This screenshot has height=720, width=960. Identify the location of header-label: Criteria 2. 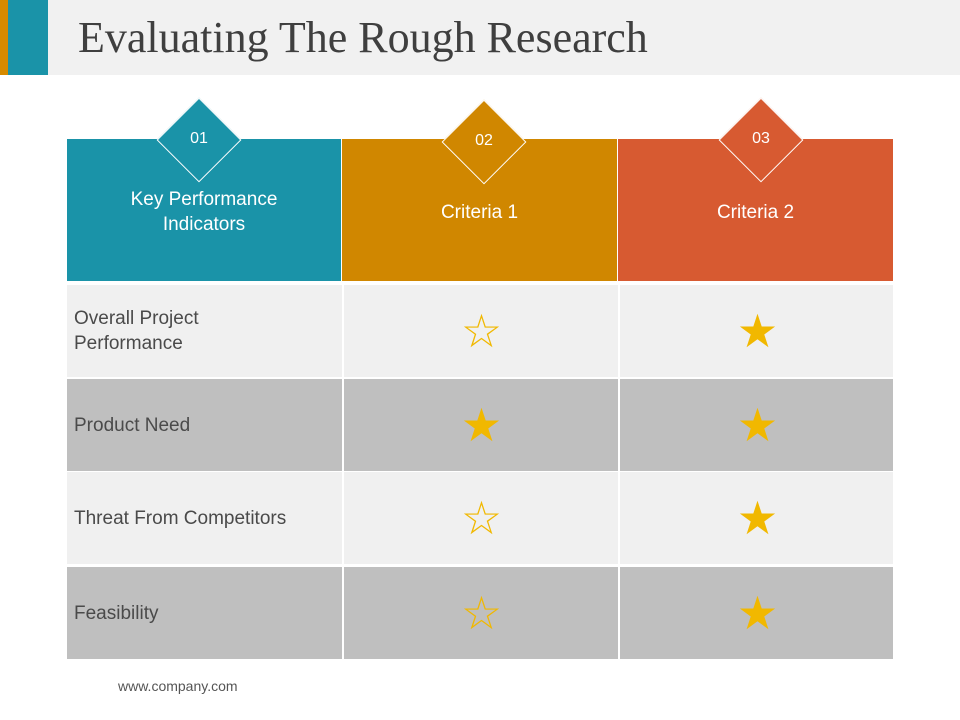
(755, 212).